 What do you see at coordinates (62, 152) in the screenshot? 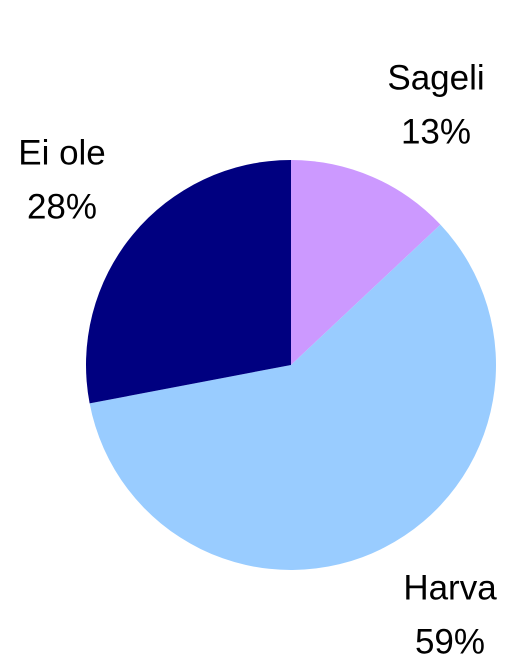
I see `slice-label: Ei ole` at bounding box center [62, 152].